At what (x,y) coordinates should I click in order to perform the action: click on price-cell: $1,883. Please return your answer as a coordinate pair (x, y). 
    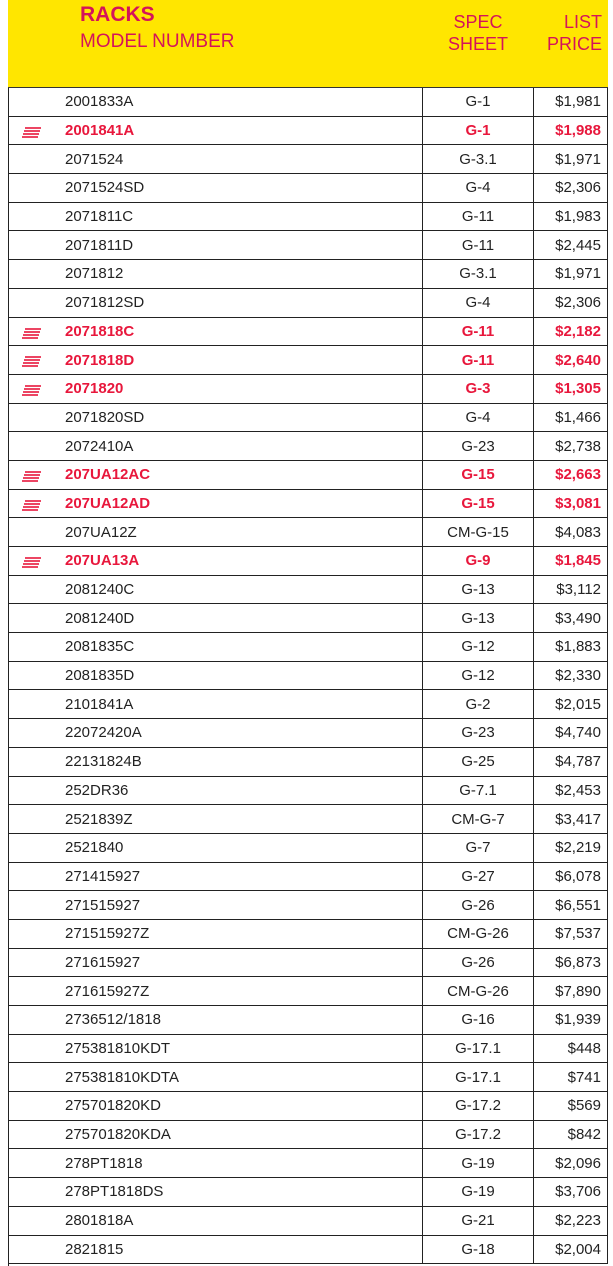
    Looking at the image, I should click on (571, 647).